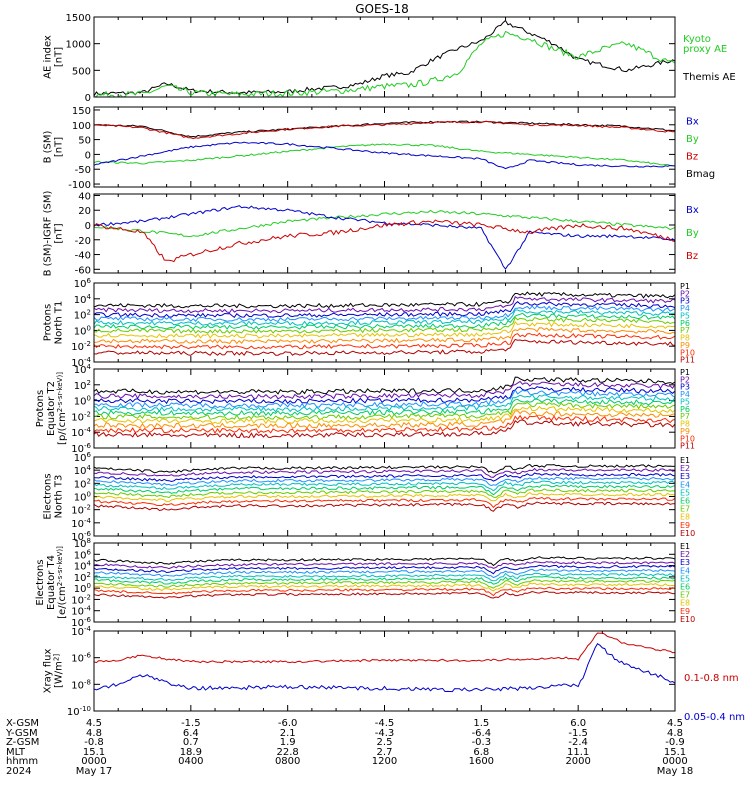 The width and height of the screenshot is (750, 800). Describe the element at coordinates (384, 481) in the screenshot. I see `channel-E4` at that location.